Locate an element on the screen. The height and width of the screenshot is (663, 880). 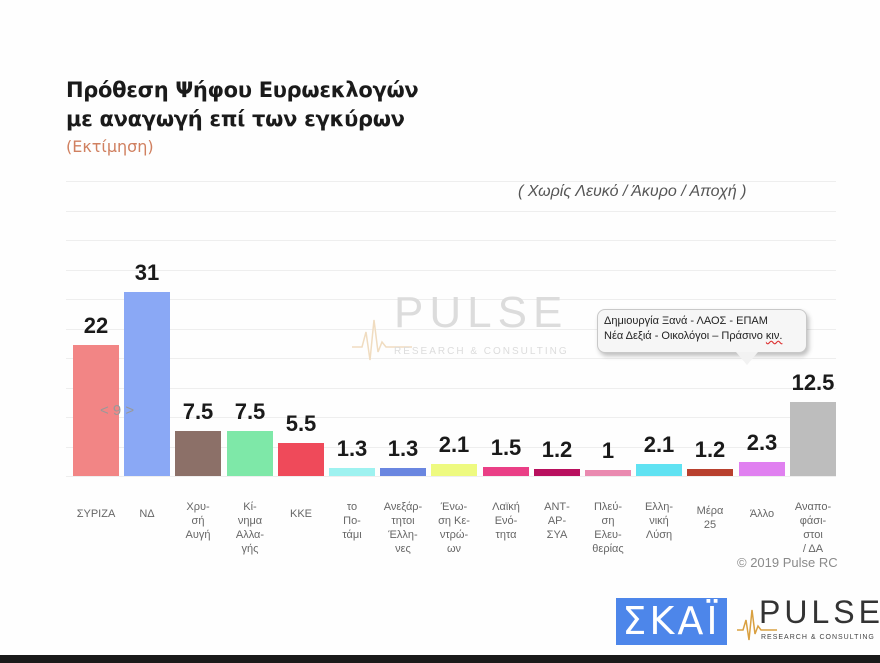
category-label: Πλεύ- ση Ελευ- θερίας is located at coordinates (608, 528).